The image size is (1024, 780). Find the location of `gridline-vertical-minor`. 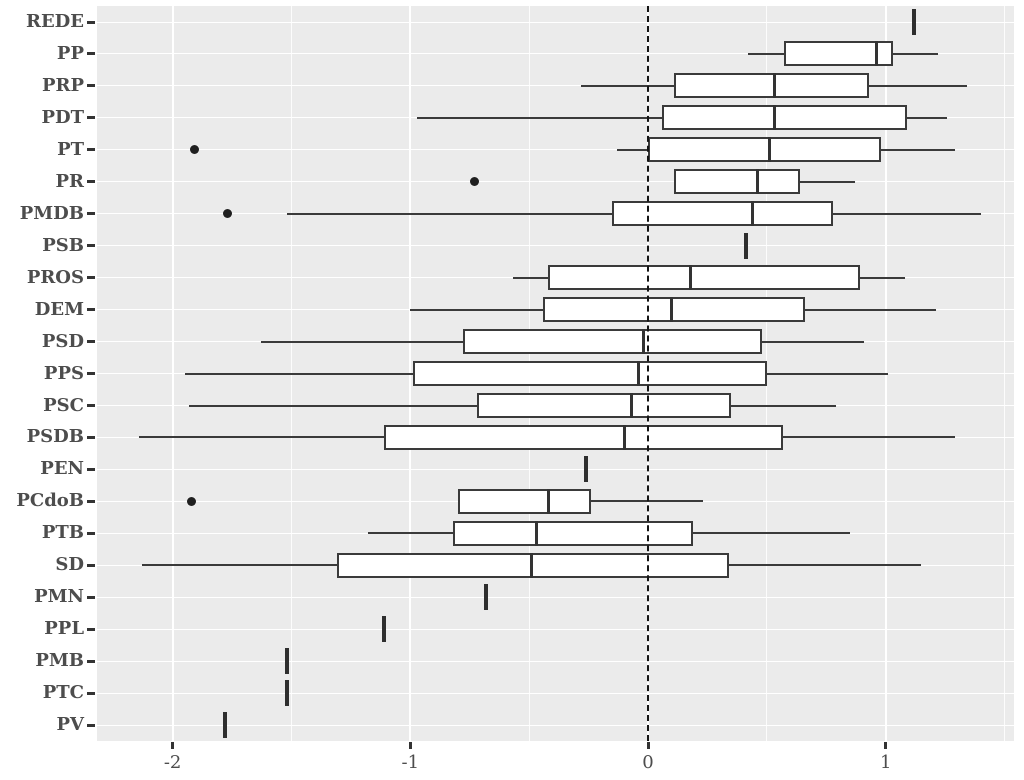

gridline-vertical-minor is located at coordinates (1004, 373).